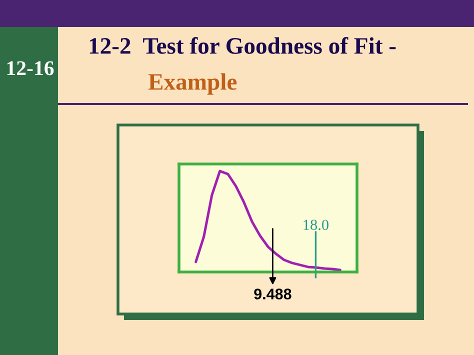  Describe the element at coordinates (243, 45) in the screenshot. I see `chart-title: 12-2 Test for Goodness of Fit -` at that location.